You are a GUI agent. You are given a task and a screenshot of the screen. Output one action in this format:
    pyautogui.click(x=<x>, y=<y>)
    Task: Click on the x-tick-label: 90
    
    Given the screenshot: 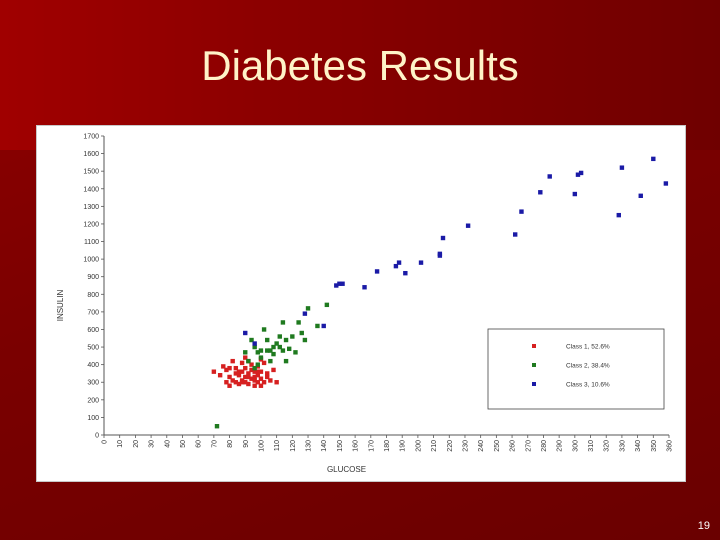 What is the action you would take?
    pyautogui.click(x=246, y=444)
    